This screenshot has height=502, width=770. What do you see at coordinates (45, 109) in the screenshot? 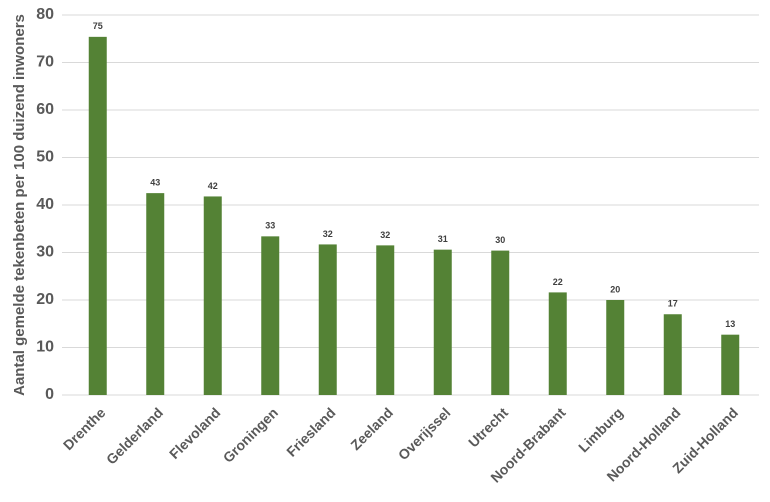
I see `y-tick-label: 60` at bounding box center [45, 109].